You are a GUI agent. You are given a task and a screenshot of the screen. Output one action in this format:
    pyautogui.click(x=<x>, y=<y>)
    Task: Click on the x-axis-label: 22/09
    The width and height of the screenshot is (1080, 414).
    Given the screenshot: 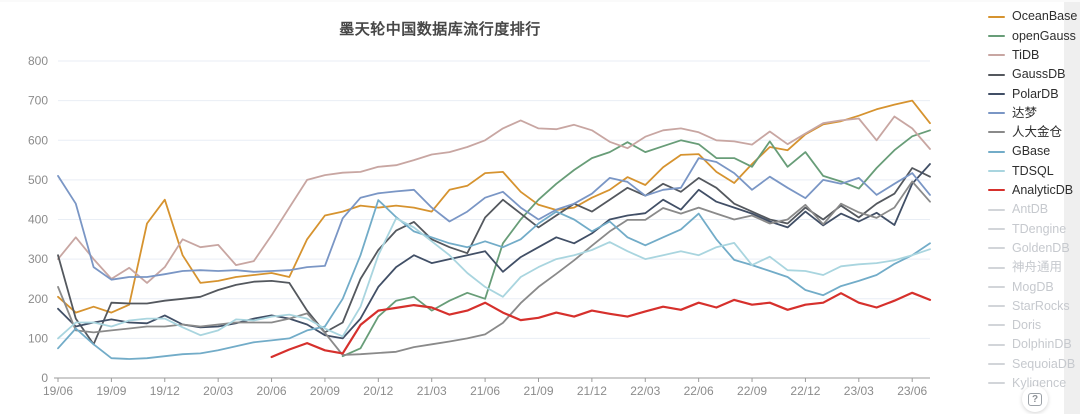 What is the action you would take?
    pyautogui.click(x=752, y=391)
    